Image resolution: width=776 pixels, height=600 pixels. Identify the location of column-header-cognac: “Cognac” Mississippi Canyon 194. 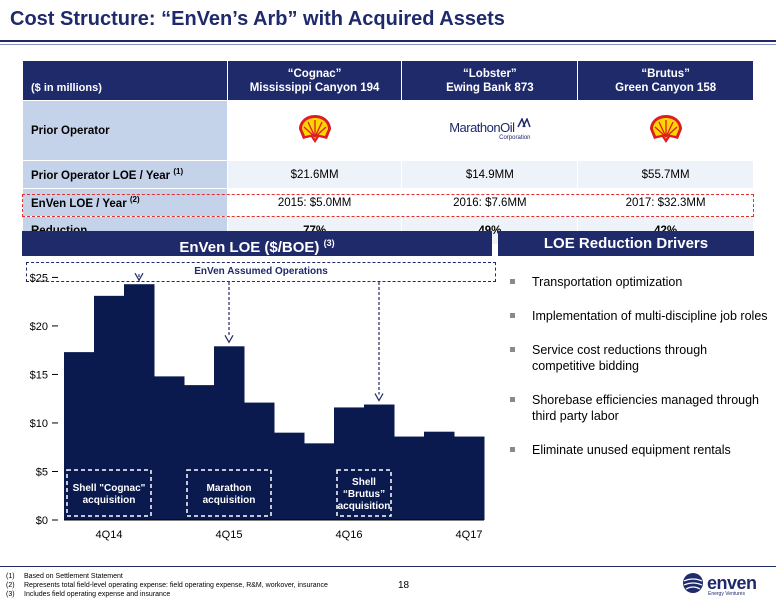
(314, 80).